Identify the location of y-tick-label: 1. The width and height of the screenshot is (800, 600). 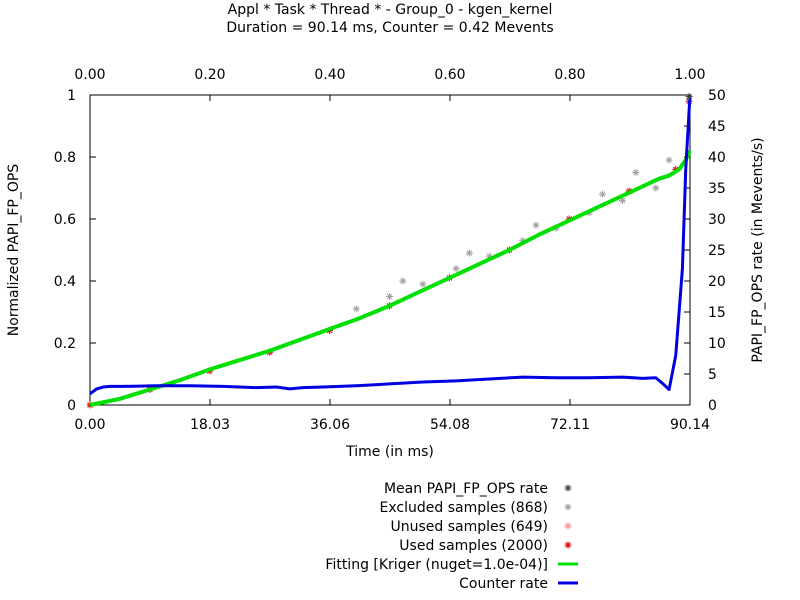
(71, 96).